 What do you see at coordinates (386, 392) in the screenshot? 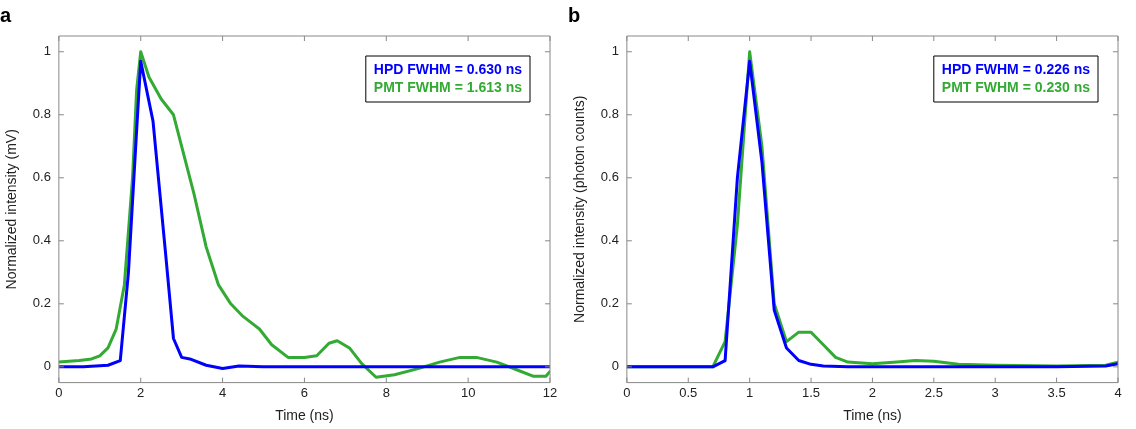
I see `x-tick-label: 8` at bounding box center [386, 392].